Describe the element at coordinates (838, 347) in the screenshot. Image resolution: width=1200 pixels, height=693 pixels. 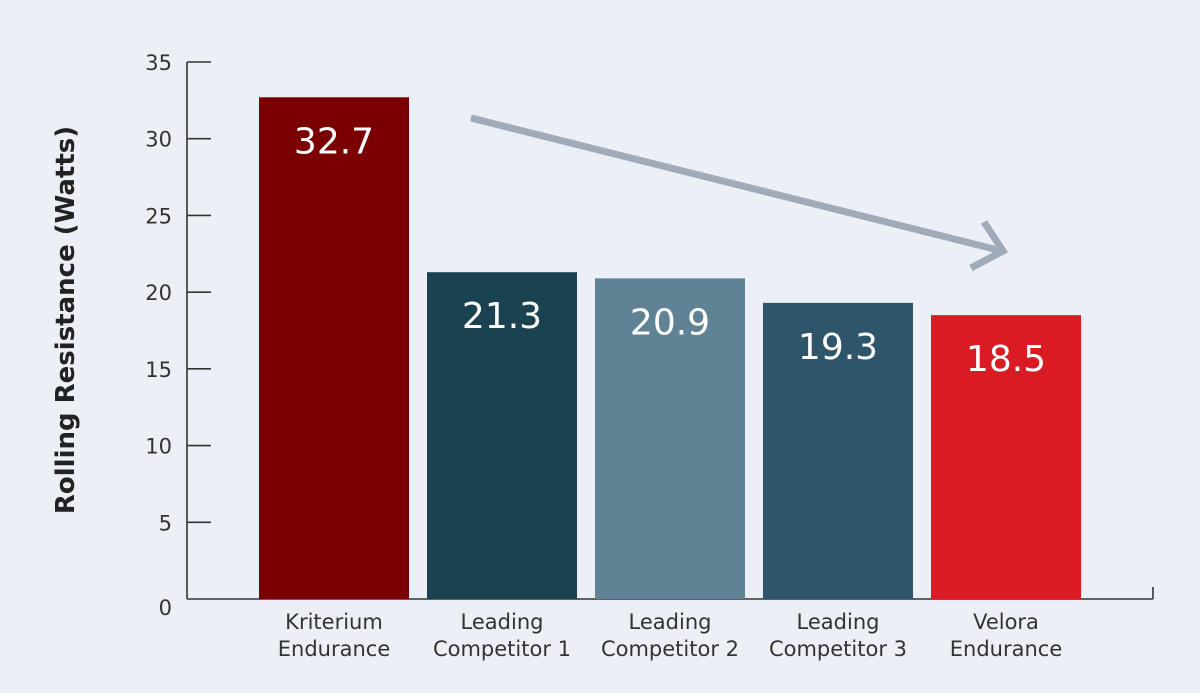
I see `data-label: 19.3` at that location.